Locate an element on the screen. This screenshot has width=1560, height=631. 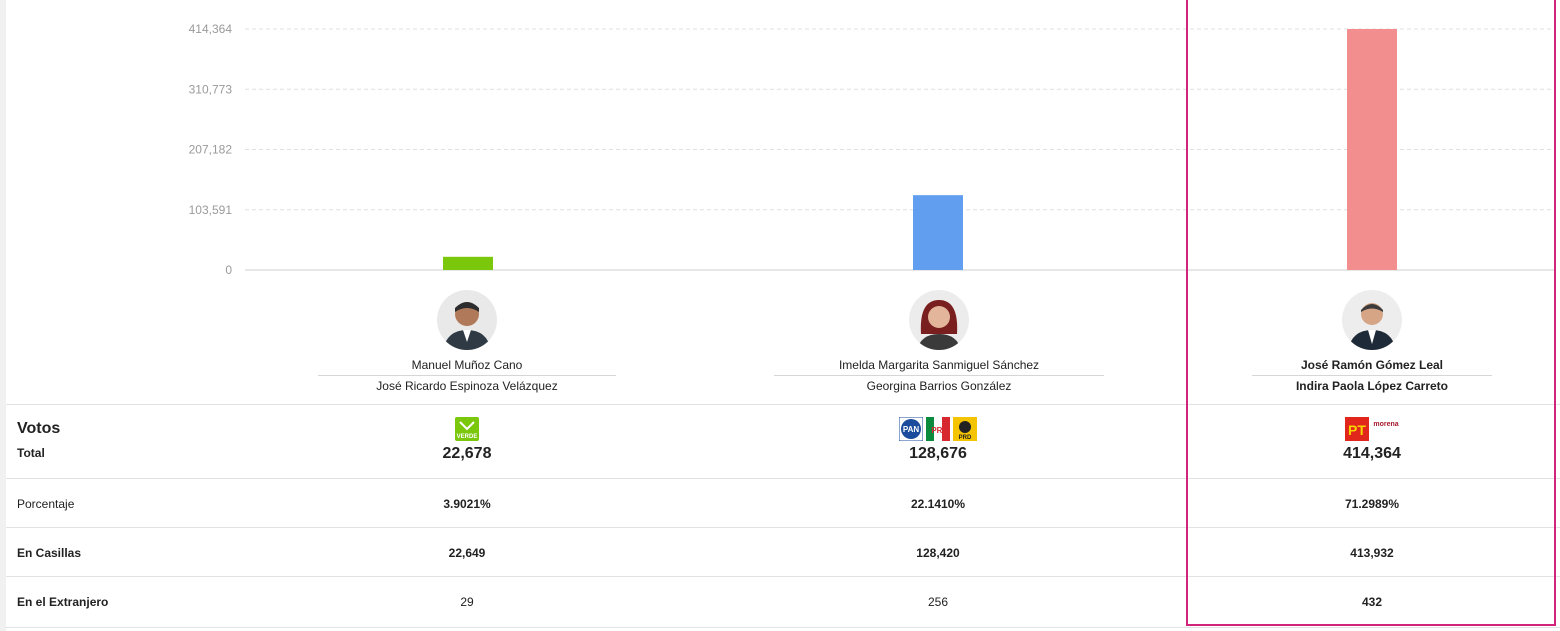
candidate-name: José Ramón Gómez Leal is located at coordinates (1372, 365).